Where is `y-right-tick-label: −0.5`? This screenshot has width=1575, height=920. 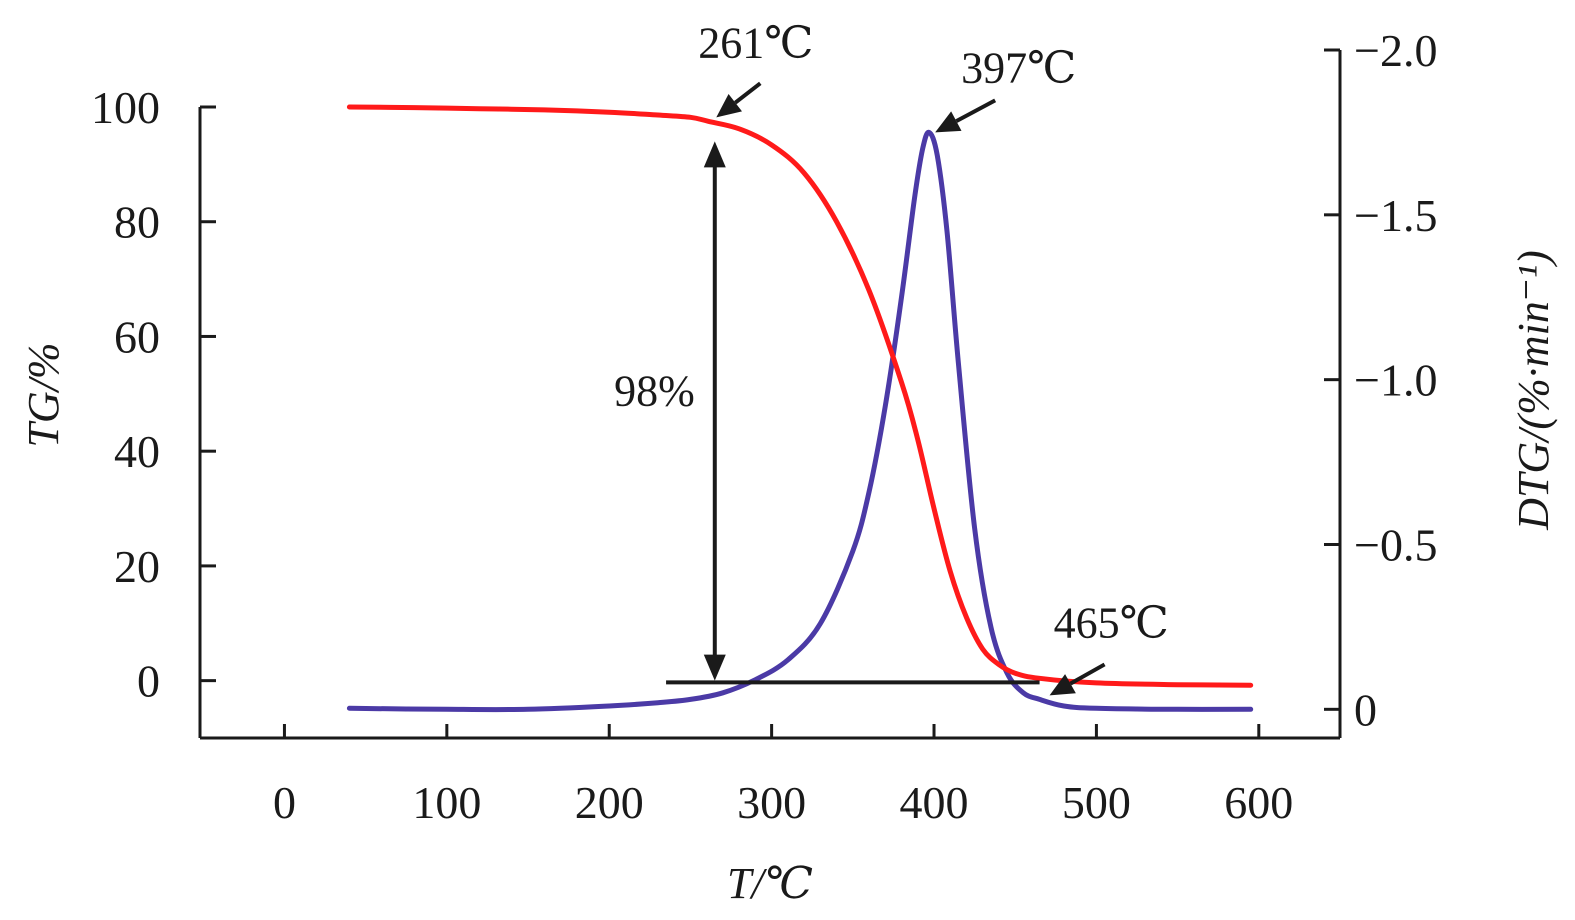
y-right-tick-label: −0.5 is located at coordinates (1395, 544).